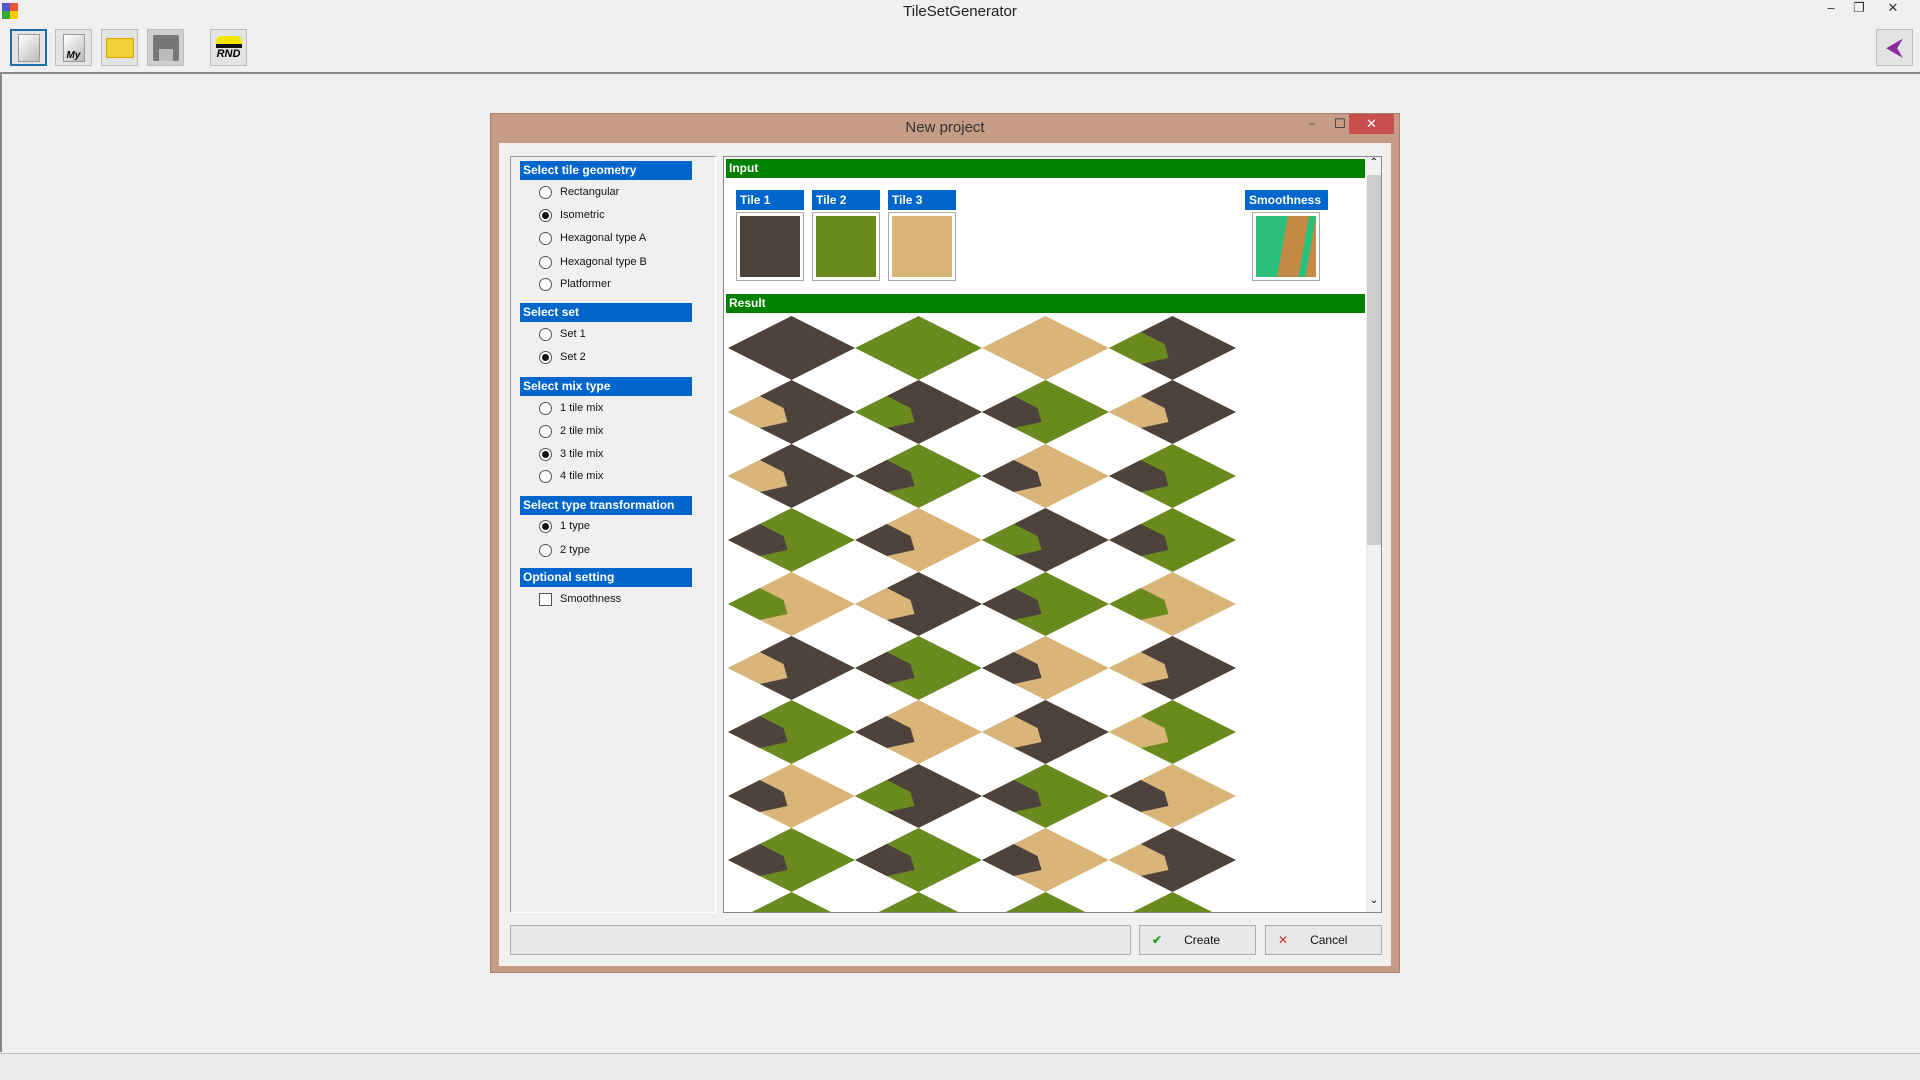 The width and height of the screenshot is (1920, 1080). What do you see at coordinates (960, 12) in the screenshot?
I see `title-bar: TileSetGenerator – ❐ ✕` at bounding box center [960, 12].